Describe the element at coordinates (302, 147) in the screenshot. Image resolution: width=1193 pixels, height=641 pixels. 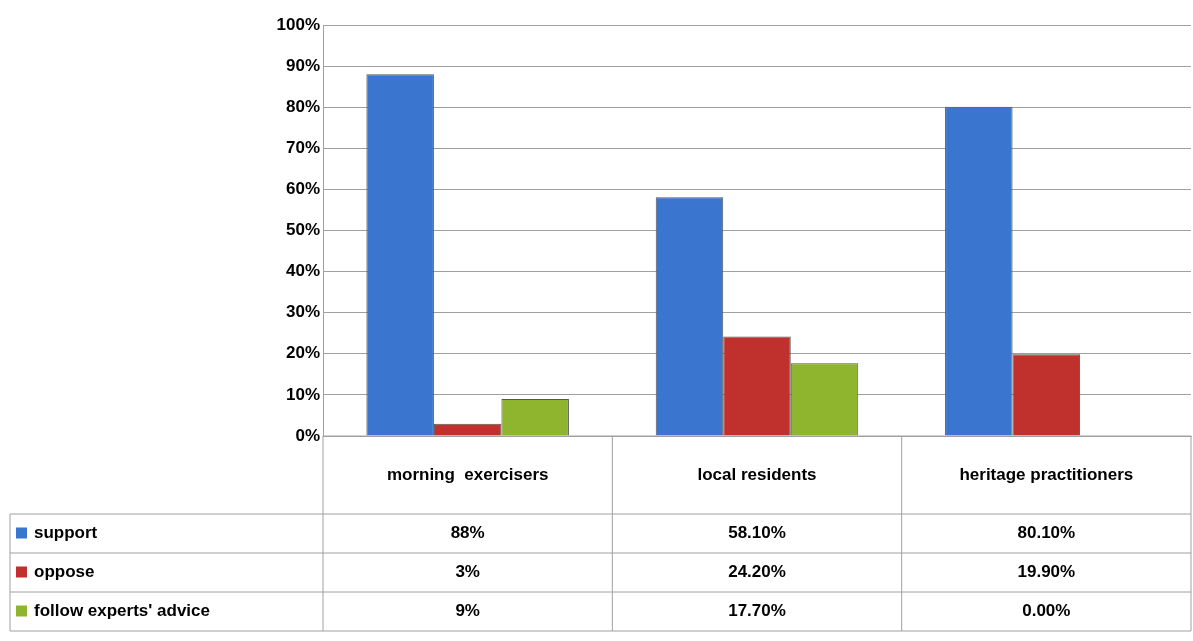
I see `y-tick-label: 70%` at that location.